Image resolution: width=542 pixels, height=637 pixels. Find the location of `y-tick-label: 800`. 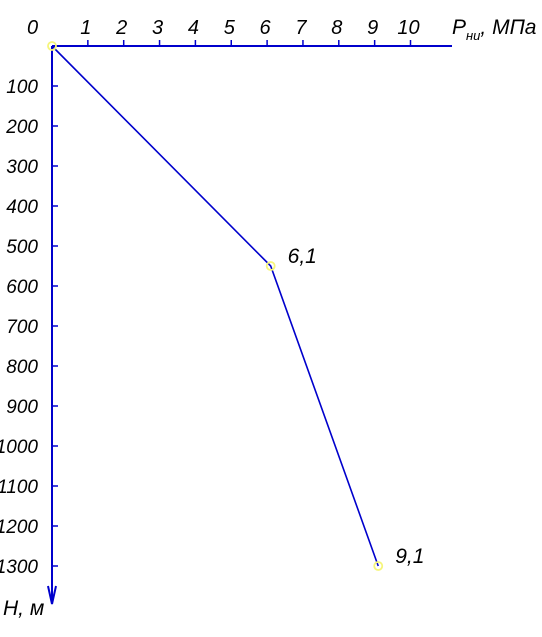

y-tick-label: 800 is located at coordinates (22, 367).